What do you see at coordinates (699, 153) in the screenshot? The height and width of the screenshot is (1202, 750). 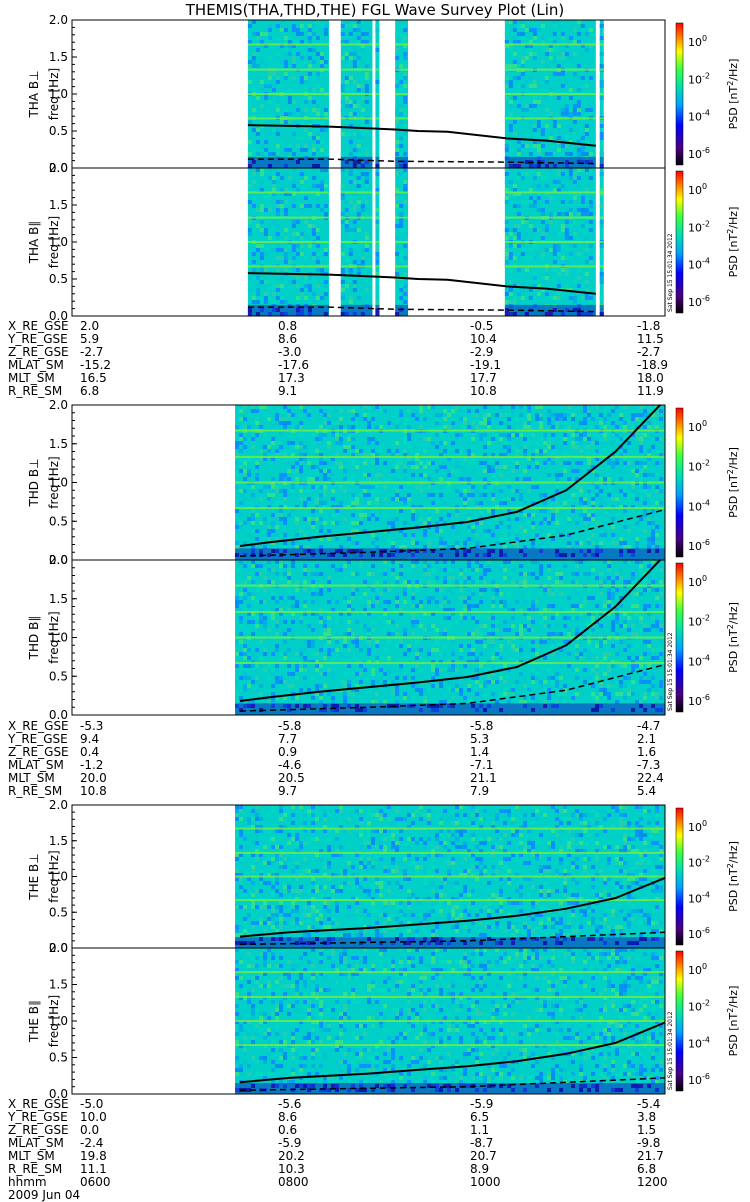 I see `colorbar-tick-label: 10-6` at bounding box center [699, 153].